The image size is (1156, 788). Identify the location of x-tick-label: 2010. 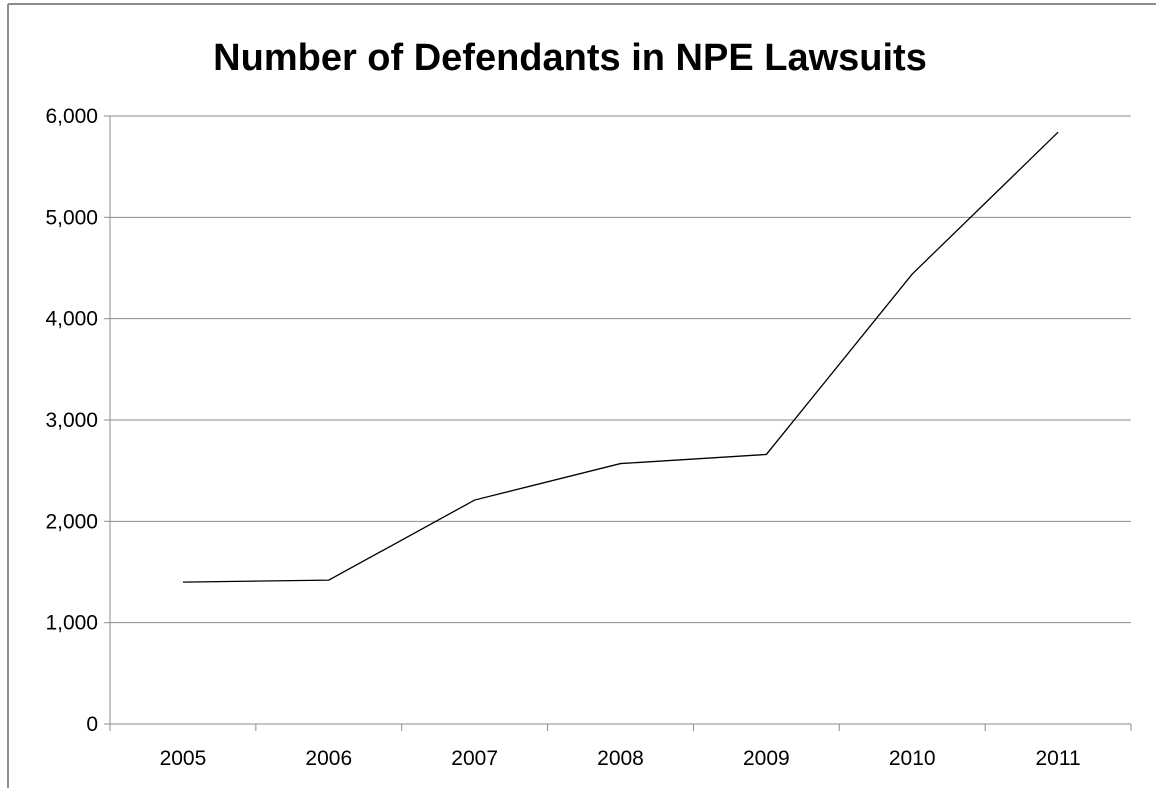
(912, 758).